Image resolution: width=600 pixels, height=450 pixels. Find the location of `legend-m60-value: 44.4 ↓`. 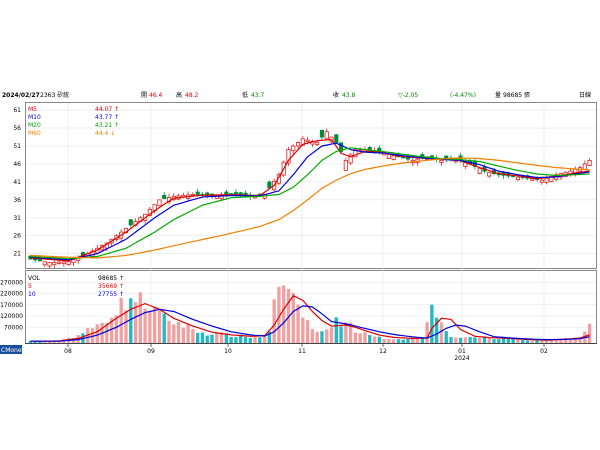

legend-m60-value: 44.4 ↓ is located at coordinates (105, 133).